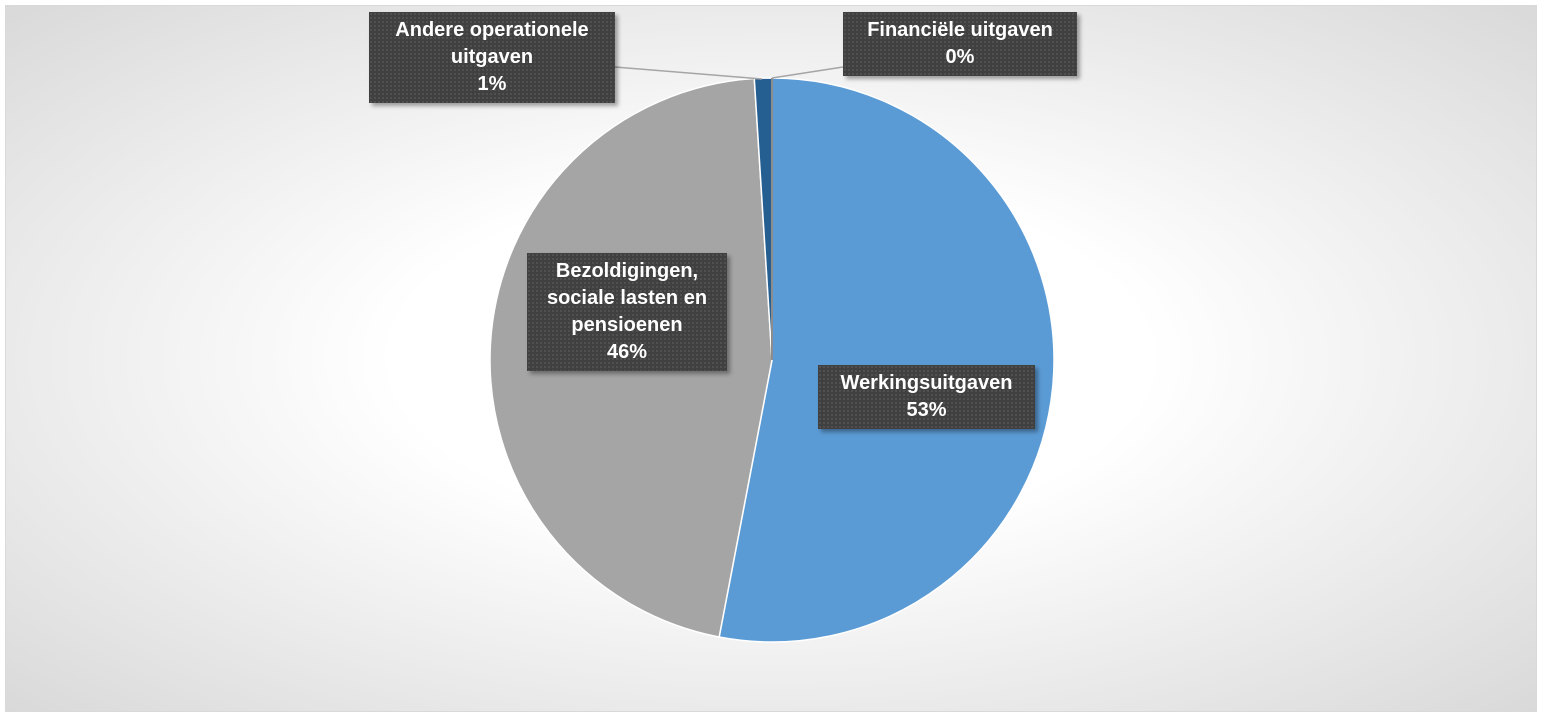 This screenshot has height=717, width=1542. I want to click on category-label: Financiële uitgaven, so click(960, 30).